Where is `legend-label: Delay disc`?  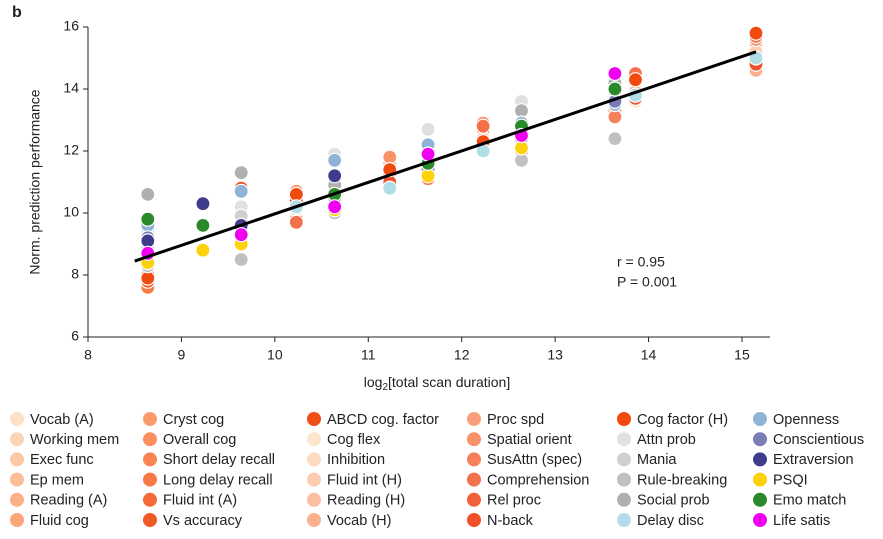
legend-label: Delay disc is located at coordinates (670, 521).